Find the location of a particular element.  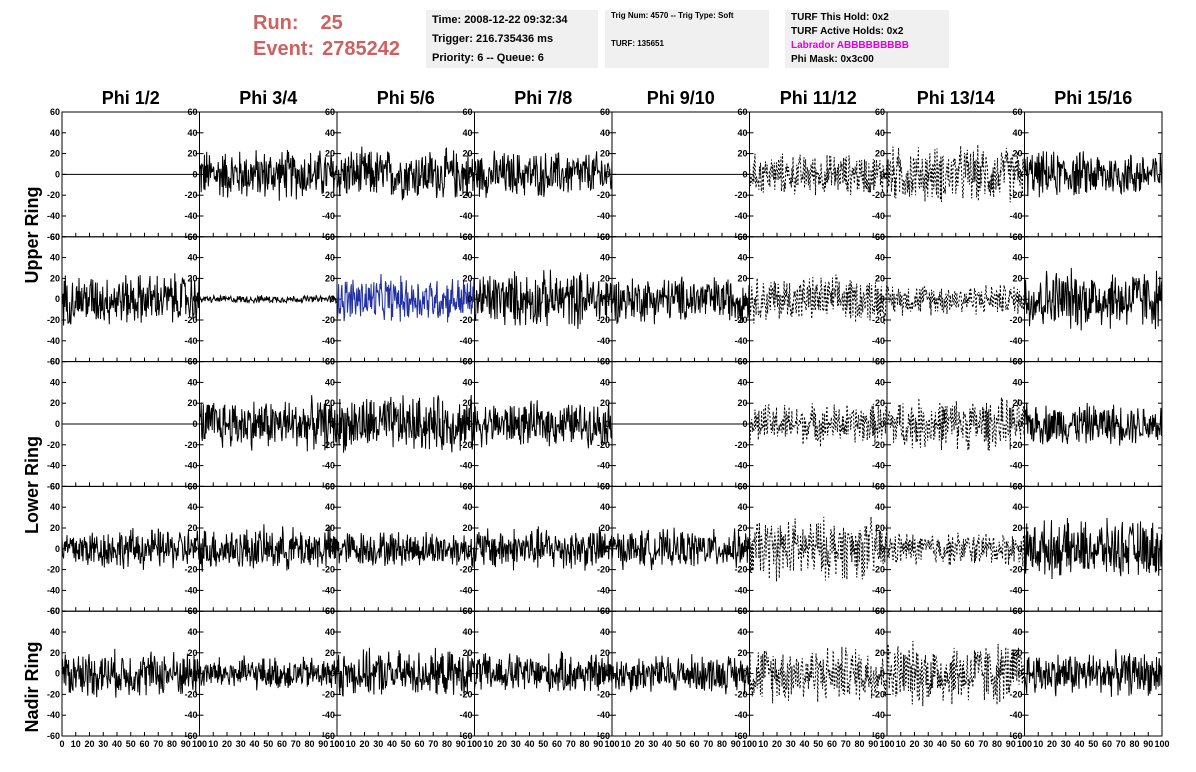

turf-text: TURF: 135651 is located at coordinates (637, 43).